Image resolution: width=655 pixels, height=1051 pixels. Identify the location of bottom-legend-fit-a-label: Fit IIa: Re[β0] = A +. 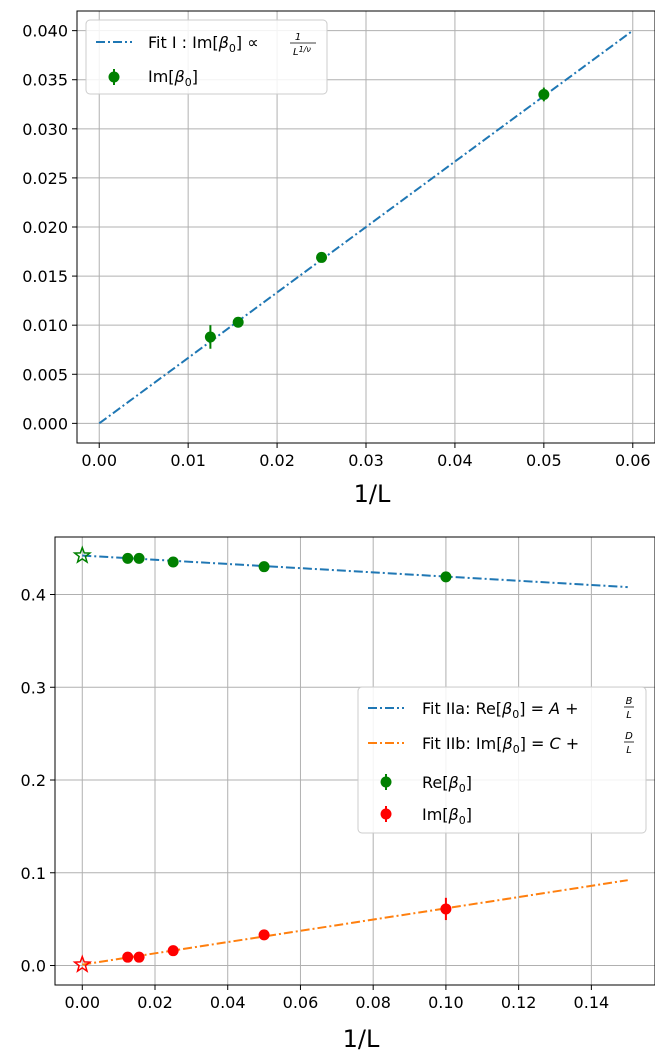
(500, 710).